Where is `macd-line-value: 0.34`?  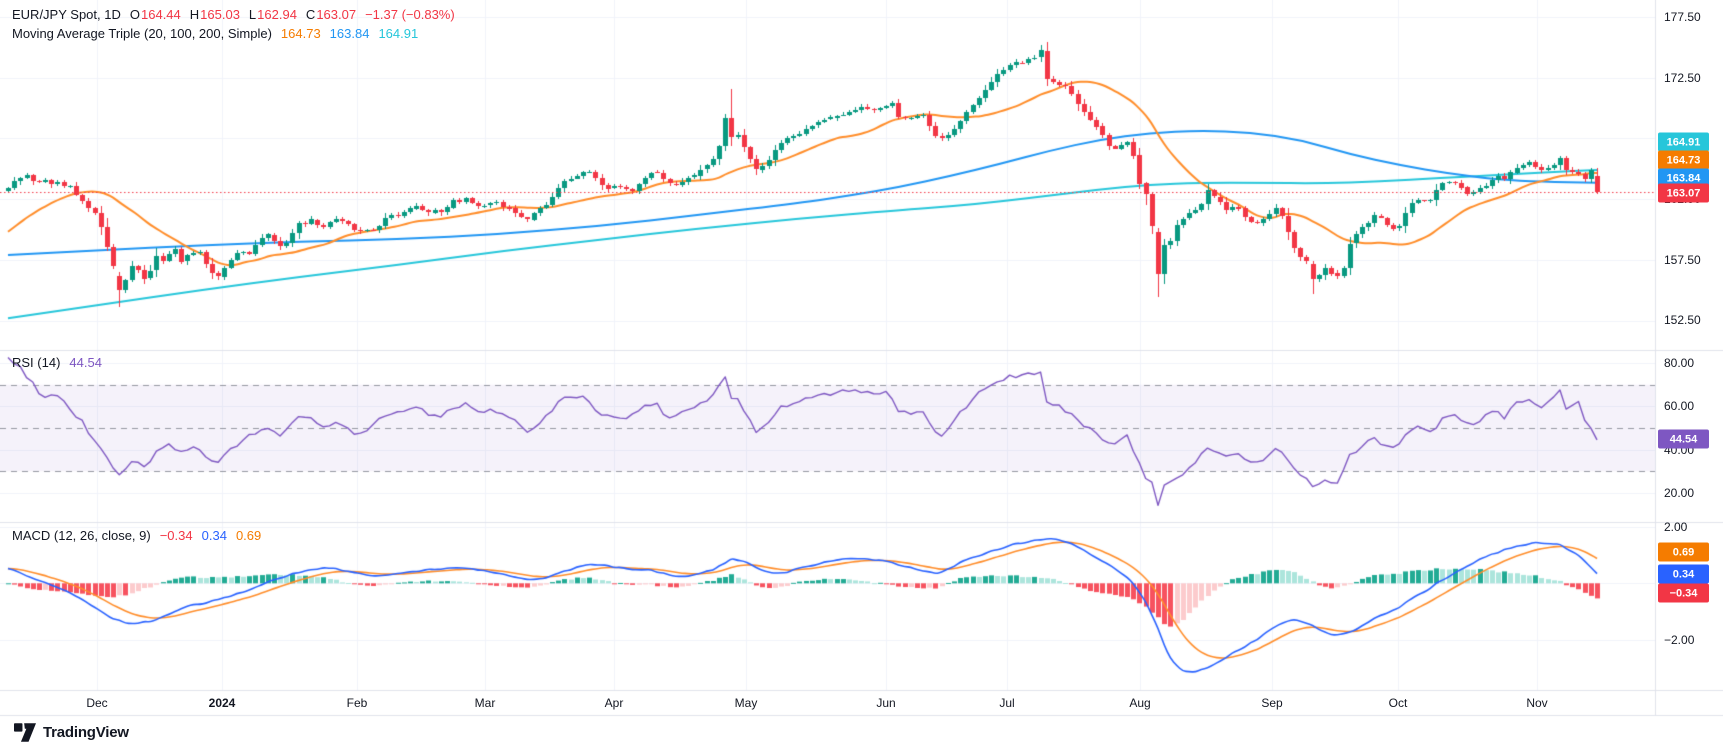 macd-line-value: 0.34 is located at coordinates (214, 535).